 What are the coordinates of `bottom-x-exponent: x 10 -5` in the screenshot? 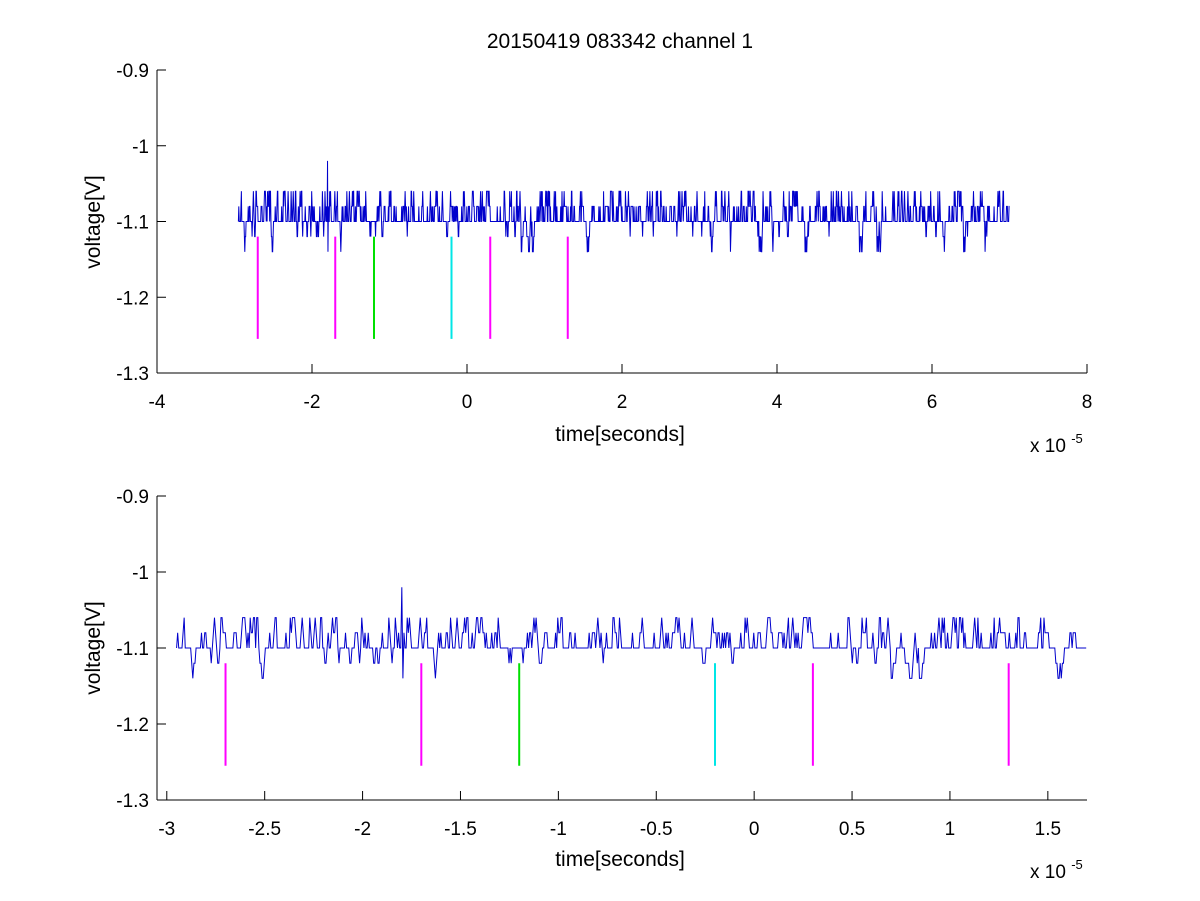 It's located at (1056, 870).